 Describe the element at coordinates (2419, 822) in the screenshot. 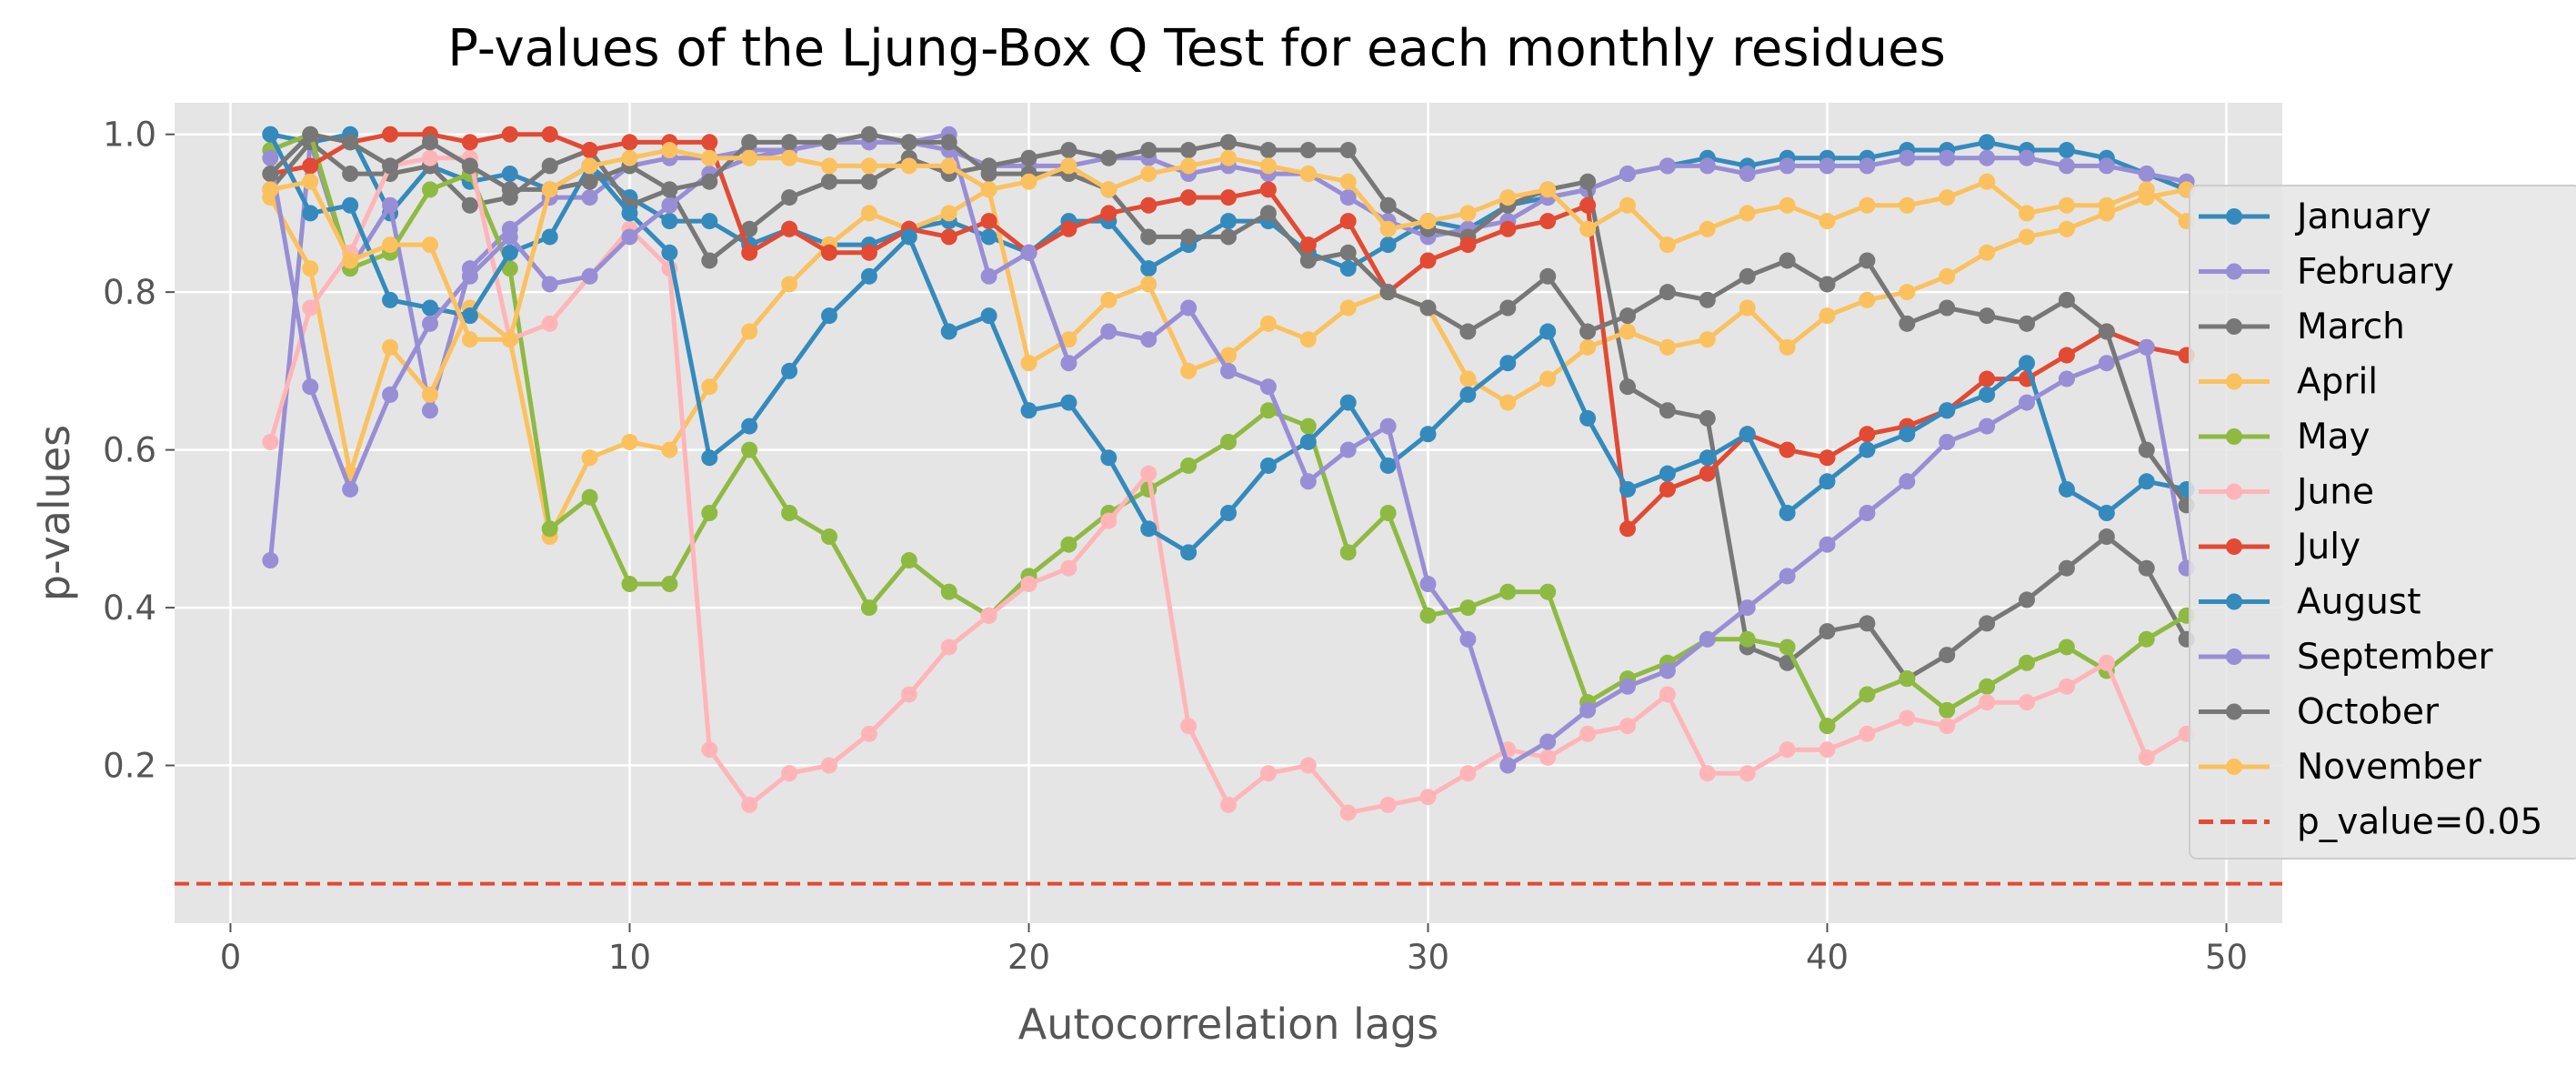

I see `legend-label: p_value=0.05` at that location.